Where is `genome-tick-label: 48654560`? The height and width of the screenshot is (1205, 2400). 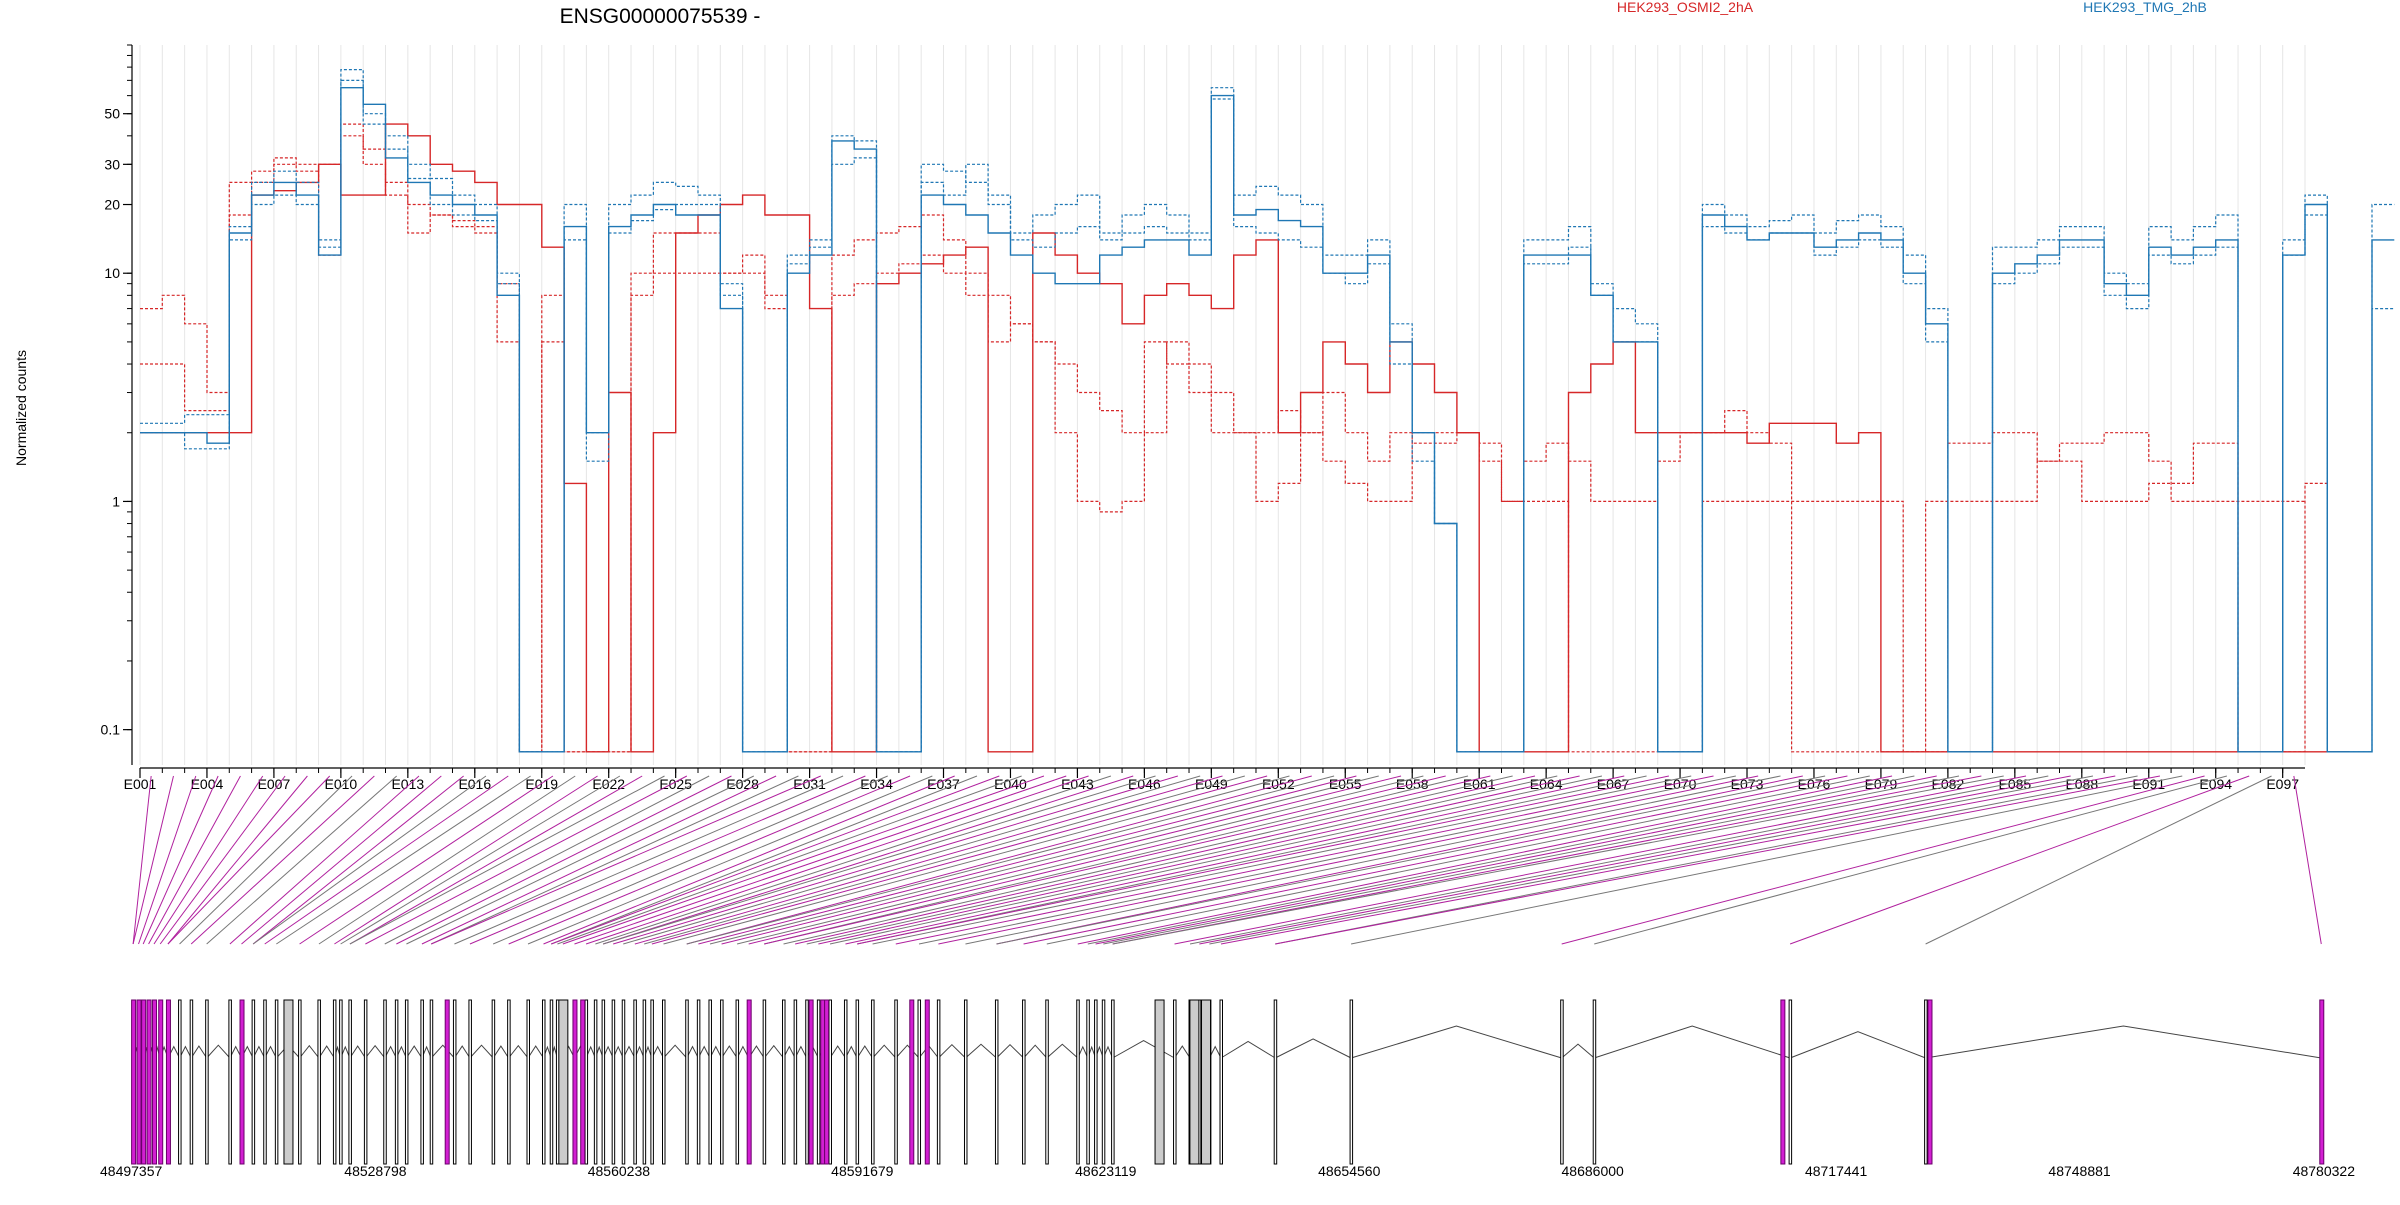
genome-tick-label: 48654560 is located at coordinates (1349, 1171).